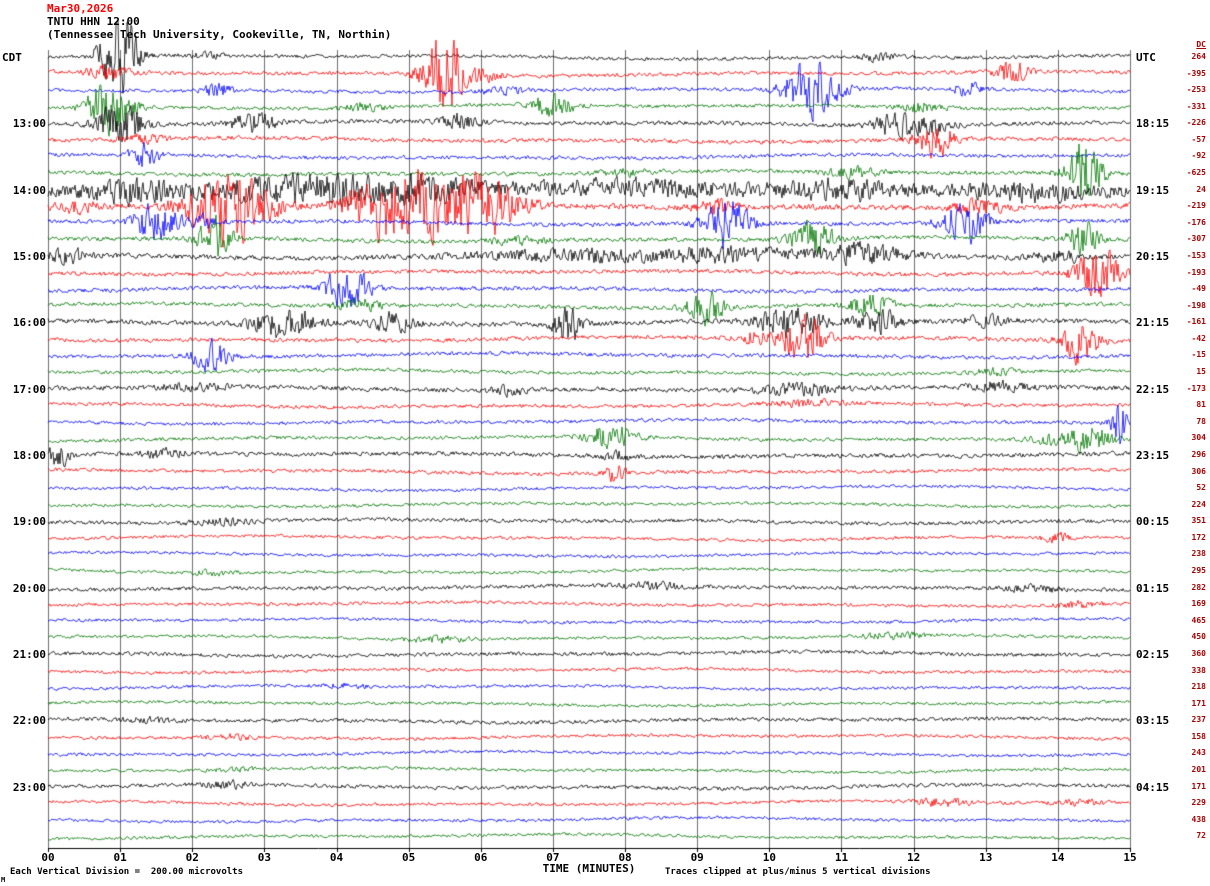 The width and height of the screenshot is (1210, 886). I want to click on utc-hour-label: 18:15, so click(1153, 124).